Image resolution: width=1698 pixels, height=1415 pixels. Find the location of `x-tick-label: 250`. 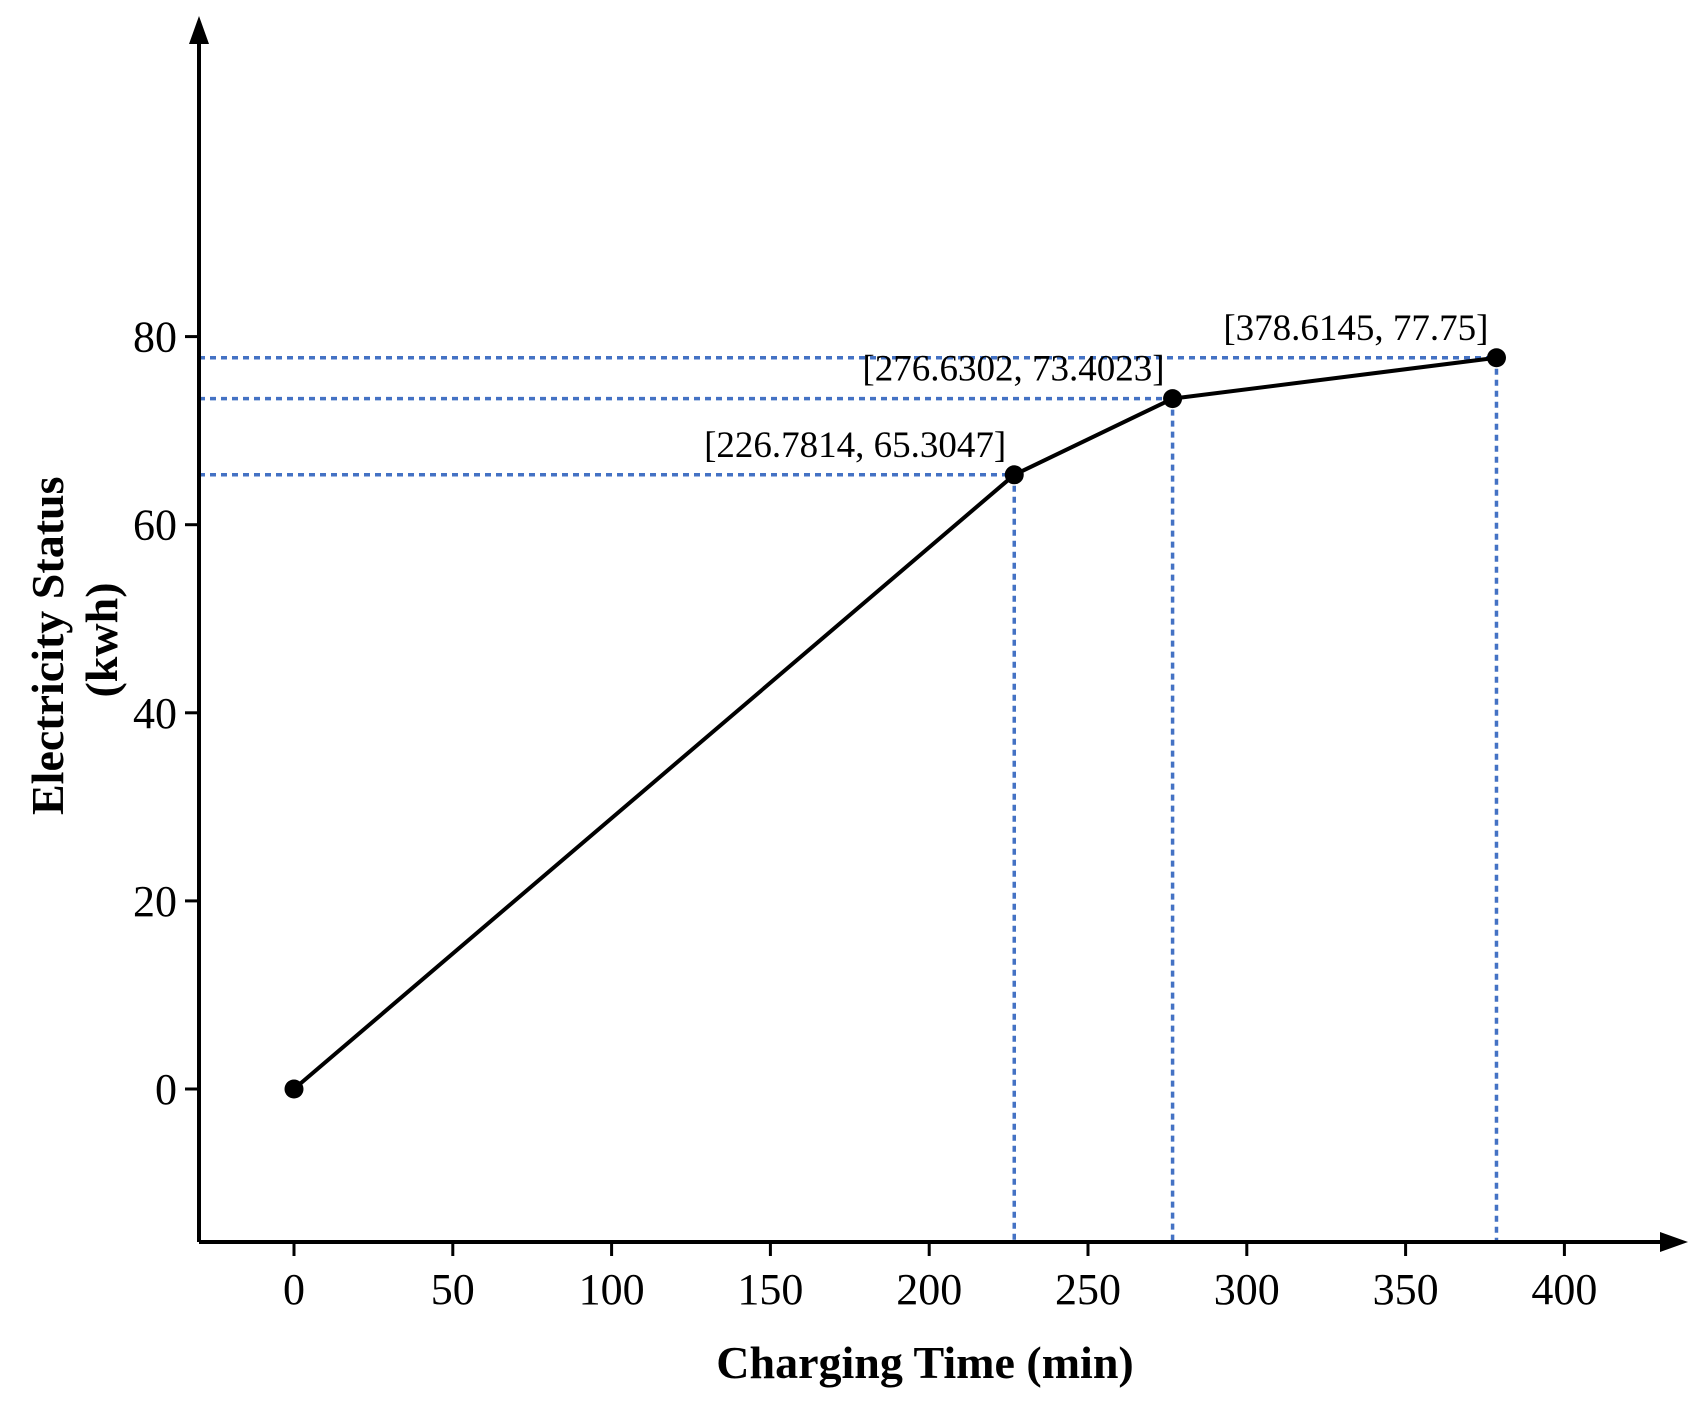

x-tick-label: 250 is located at coordinates (1088, 1289).